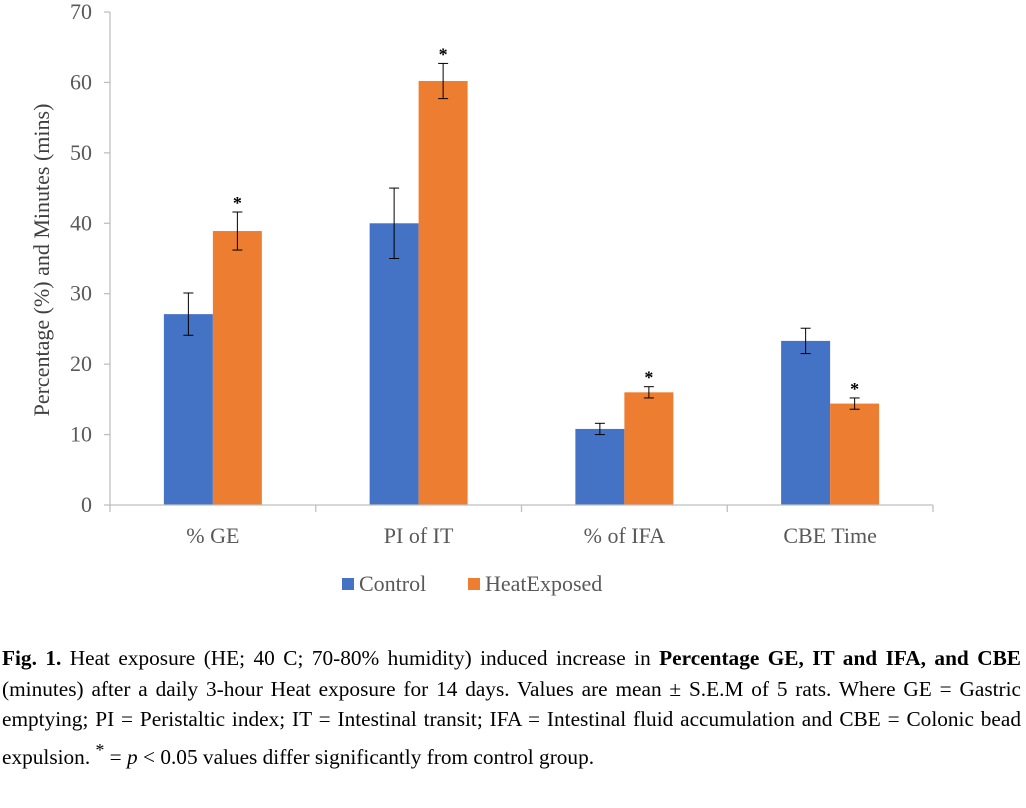 The height and width of the screenshot is (808, 1026). Describe the element at coordinates (625, 535) in the screenshot. I see `category-label: % of IFA` at that location.